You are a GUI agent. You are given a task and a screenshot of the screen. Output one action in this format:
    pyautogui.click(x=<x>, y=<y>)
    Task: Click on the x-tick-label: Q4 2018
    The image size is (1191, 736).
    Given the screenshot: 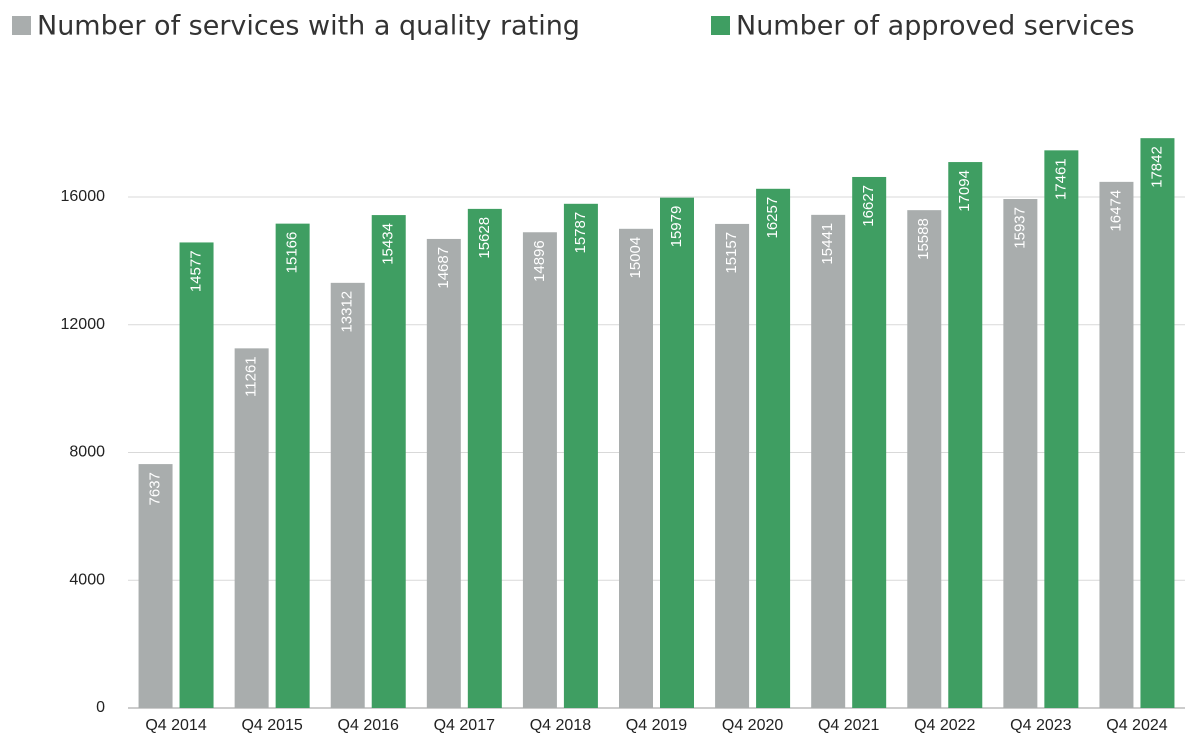 What is the action you would take?
    pyautogui.click(x=560, y=725)
    